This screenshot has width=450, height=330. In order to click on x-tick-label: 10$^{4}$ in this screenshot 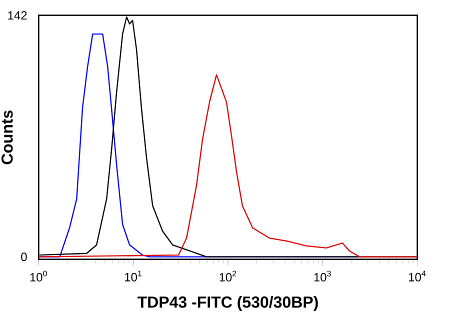, I will do `click(417, 276)`.